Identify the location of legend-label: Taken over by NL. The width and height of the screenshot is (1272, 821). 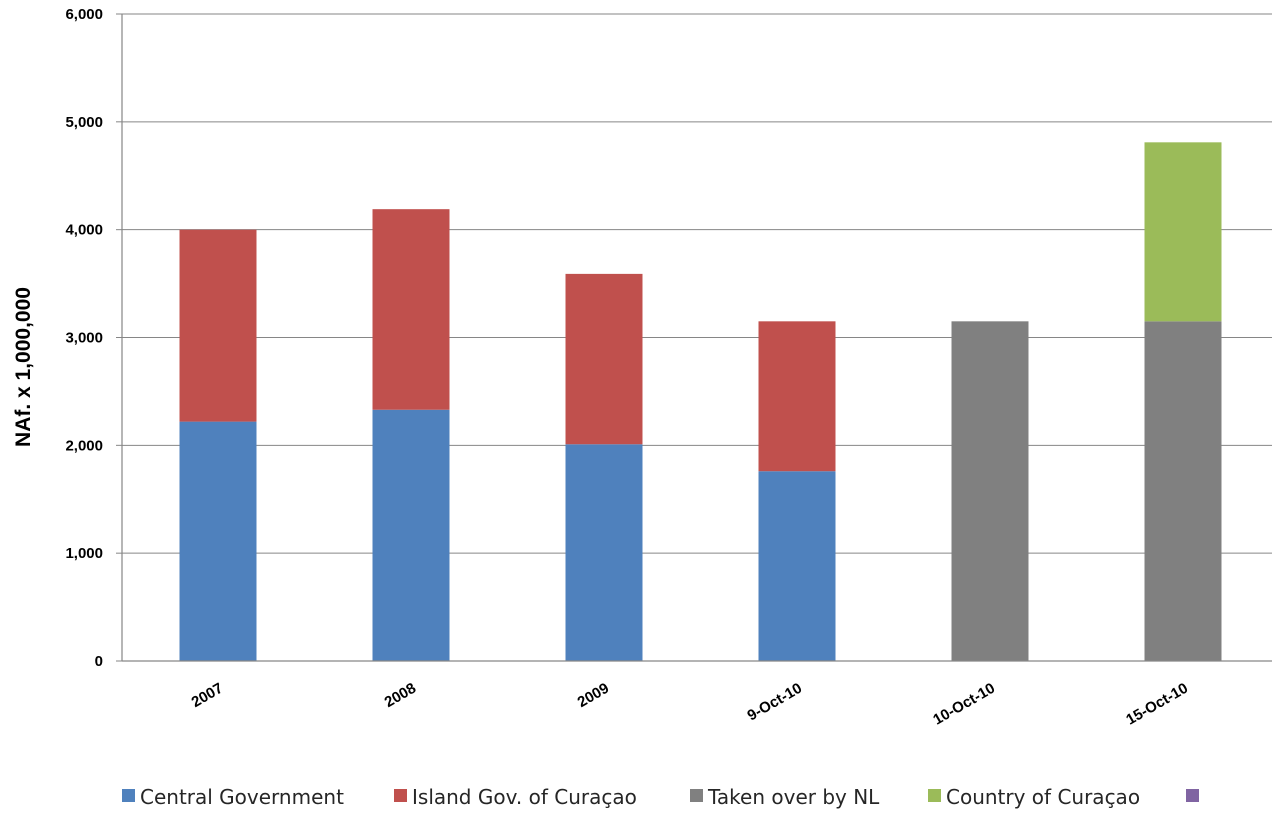
(793, 797).